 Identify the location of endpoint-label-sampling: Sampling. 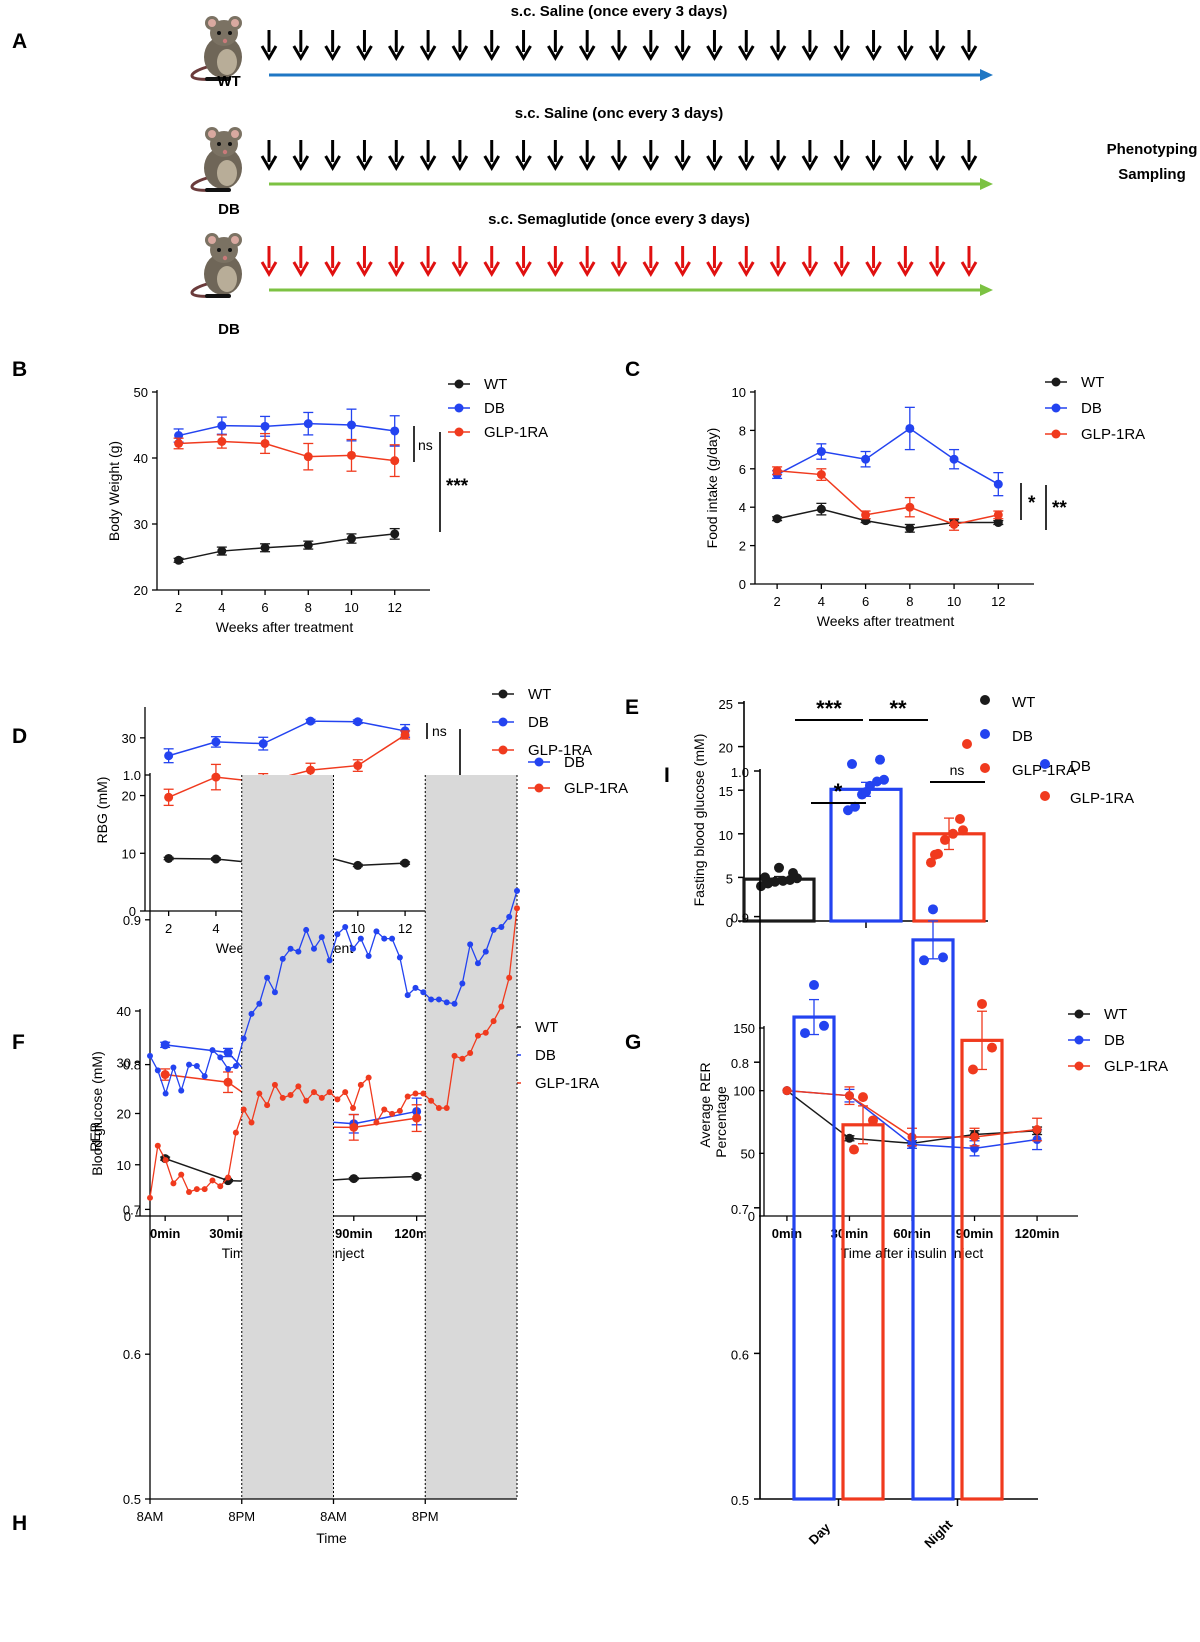
(1152, 174).